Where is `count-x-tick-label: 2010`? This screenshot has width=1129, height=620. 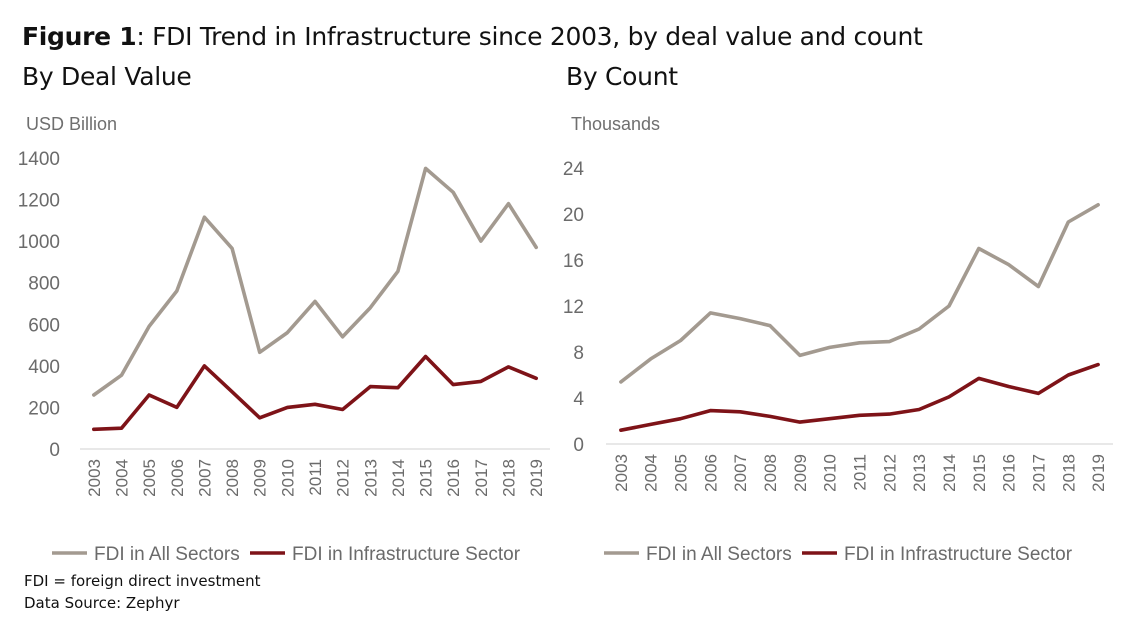 count-x-tick-label: 2010 is located at coordinates (830, 473).